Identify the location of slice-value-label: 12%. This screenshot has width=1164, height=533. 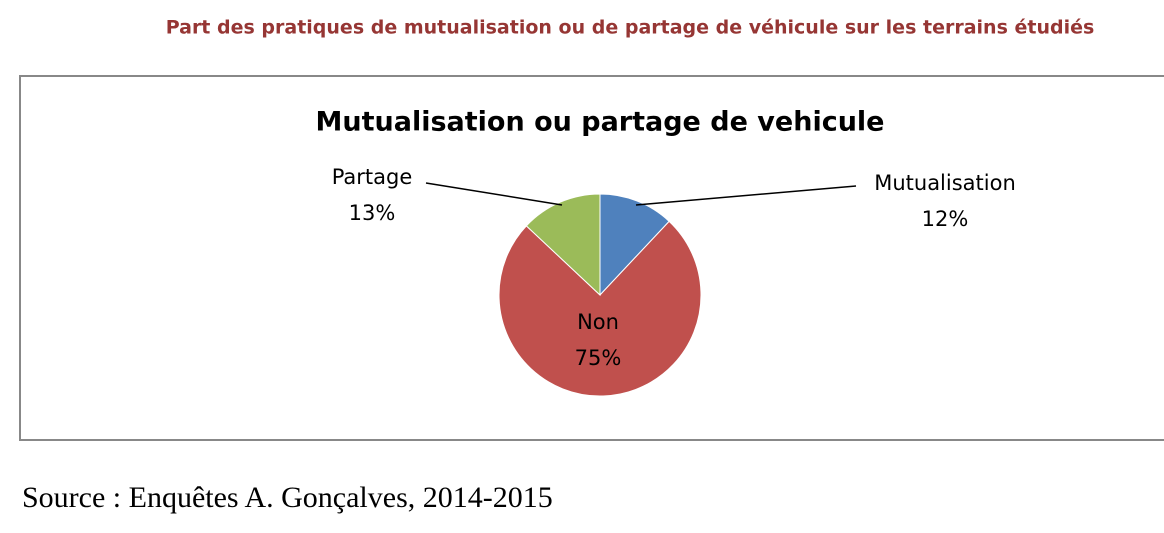
(945, 219).